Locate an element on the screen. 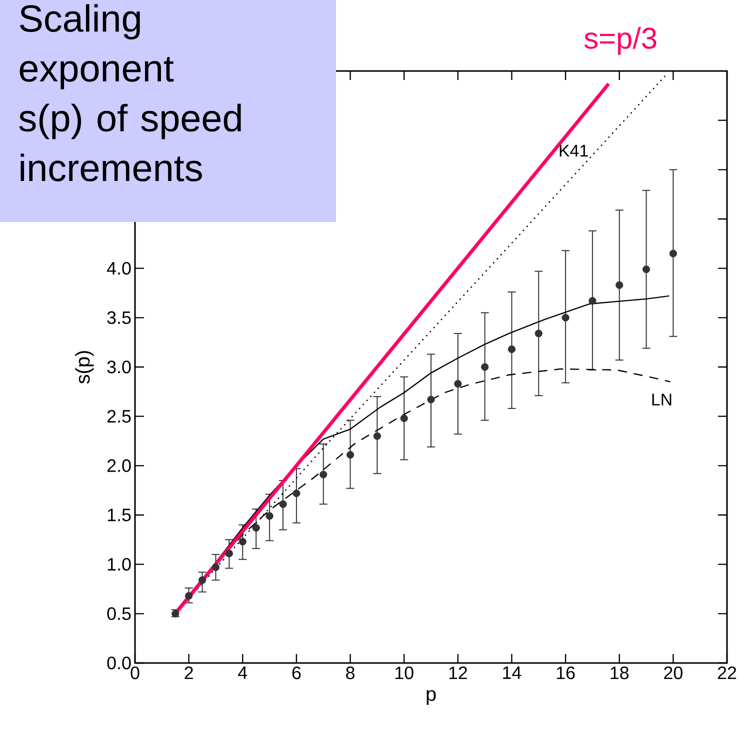  y-tick-label: 2.0 is located at coordinates (119, 465).